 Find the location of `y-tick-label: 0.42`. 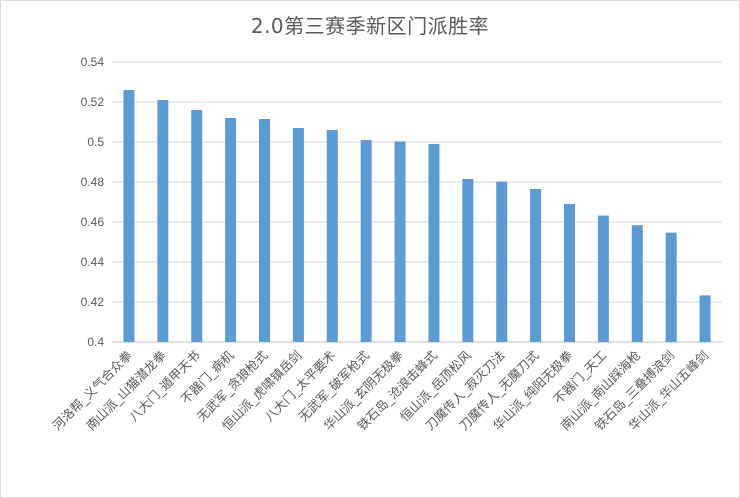

y-tick-label: 0.42 is located at coordinates (93, 302).